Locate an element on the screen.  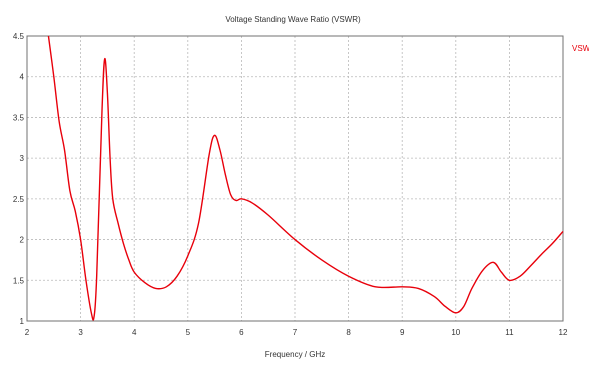
x-tick-label: 6 is located at coordinates (241, 332).